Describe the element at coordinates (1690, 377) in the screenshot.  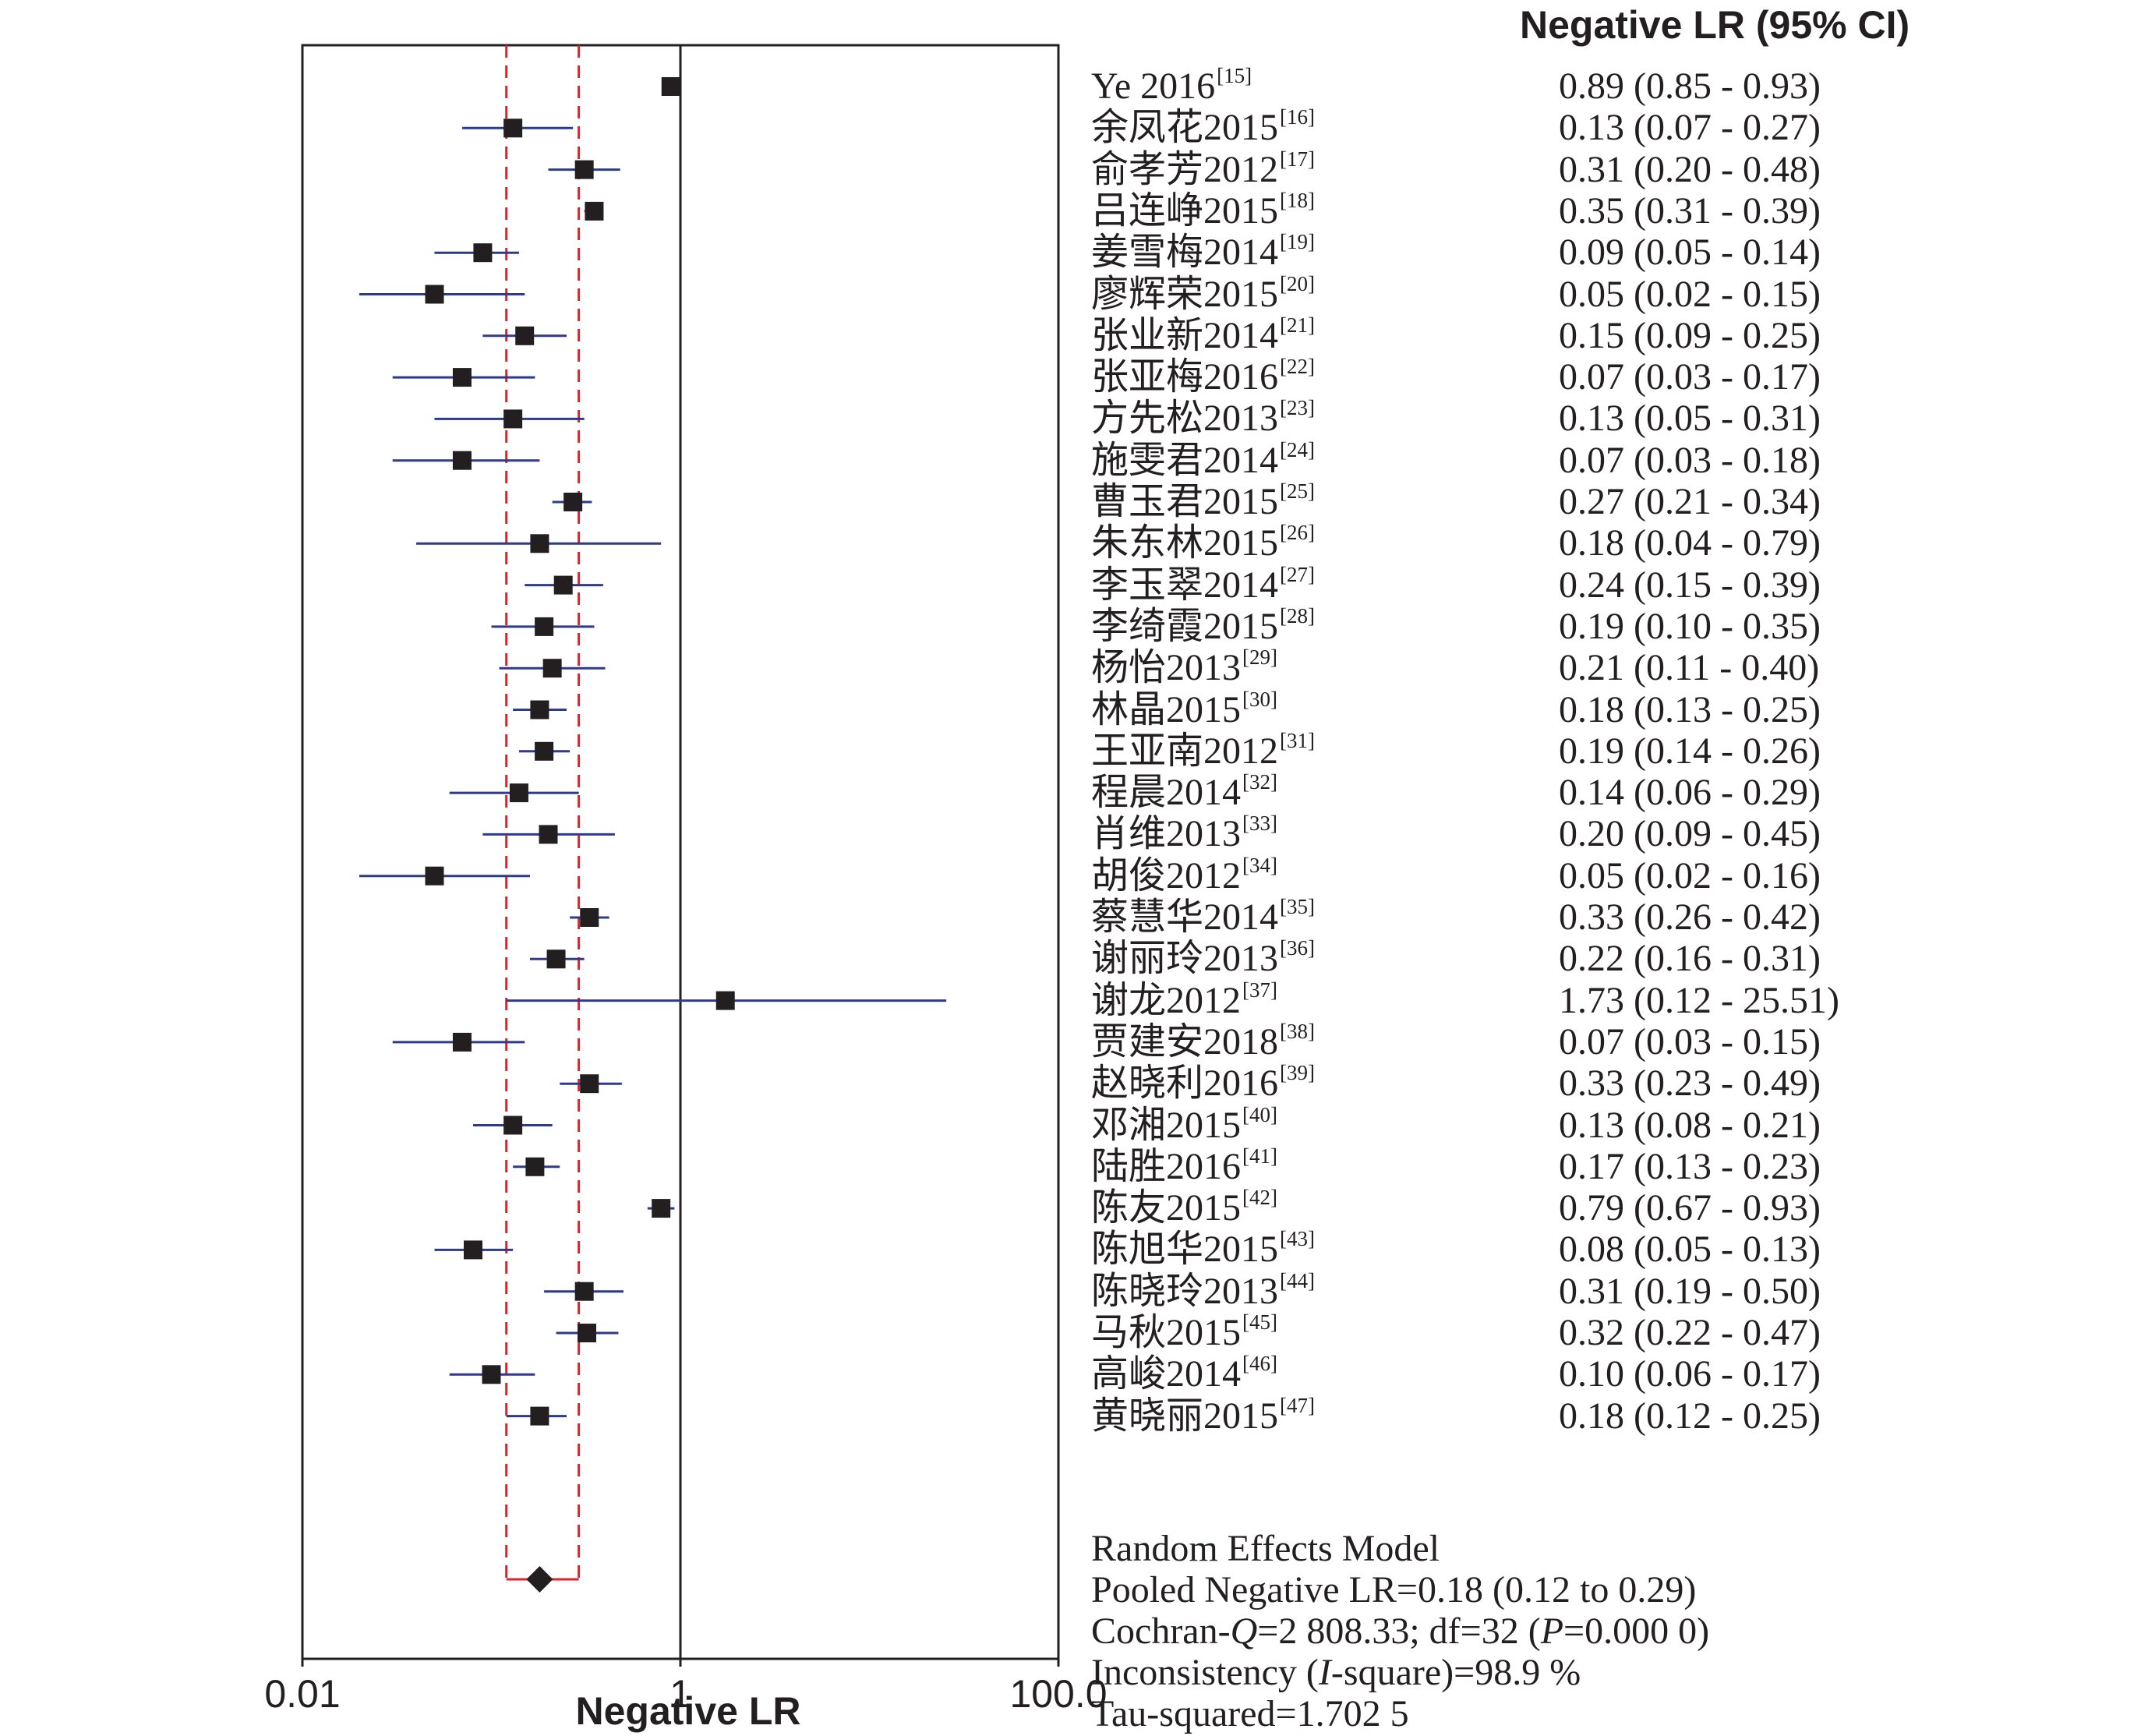
I see `ci-value: 0.07 (0.03 - 0.17)` at that location.